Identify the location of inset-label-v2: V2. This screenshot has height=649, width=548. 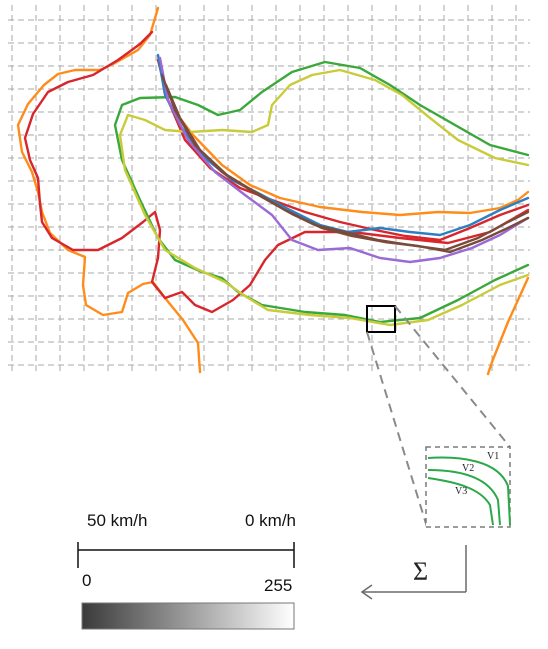
(468, 468).